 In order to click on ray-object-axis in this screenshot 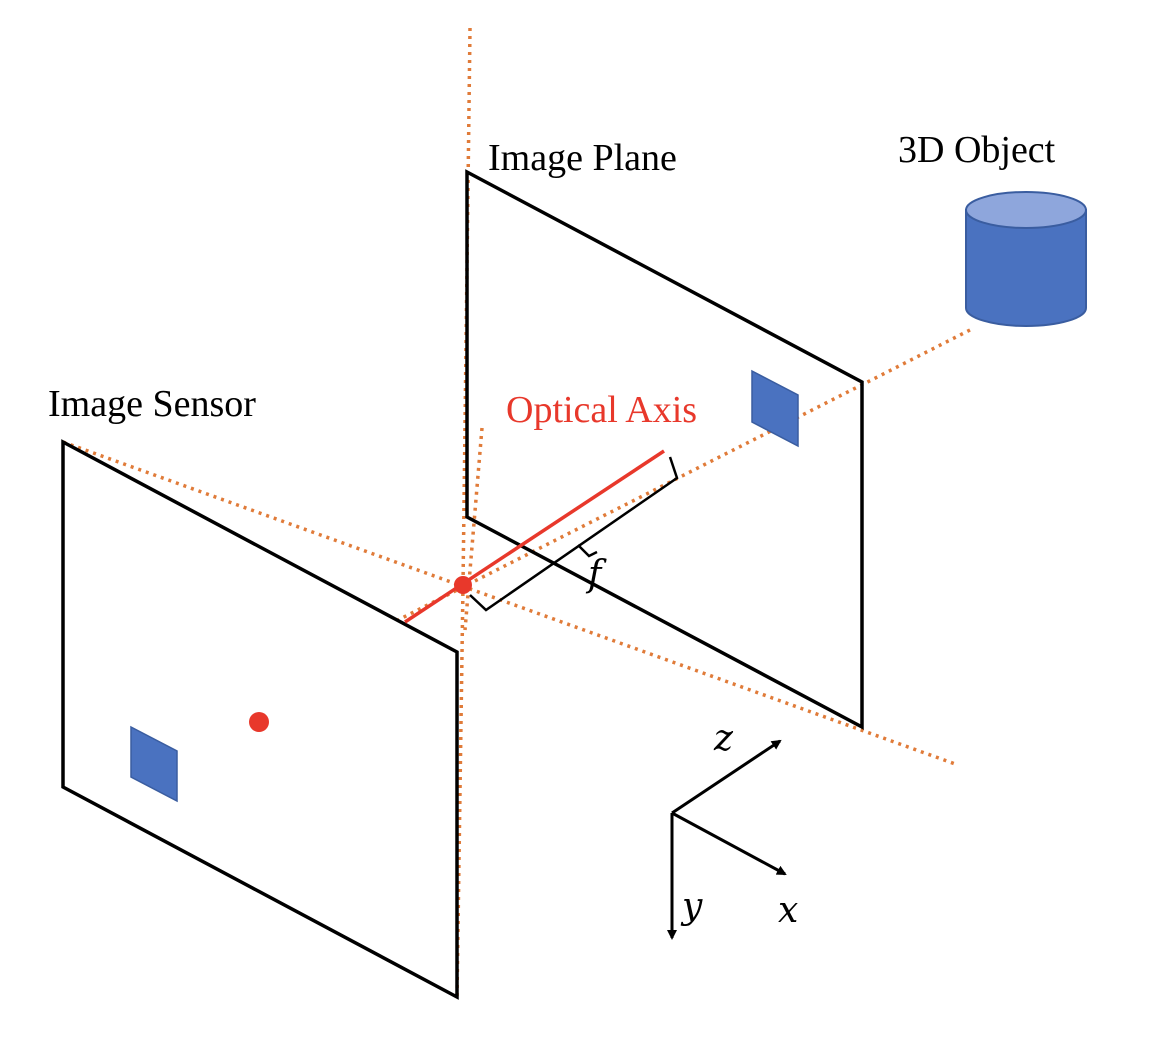, I will do `click(684, 475)`.